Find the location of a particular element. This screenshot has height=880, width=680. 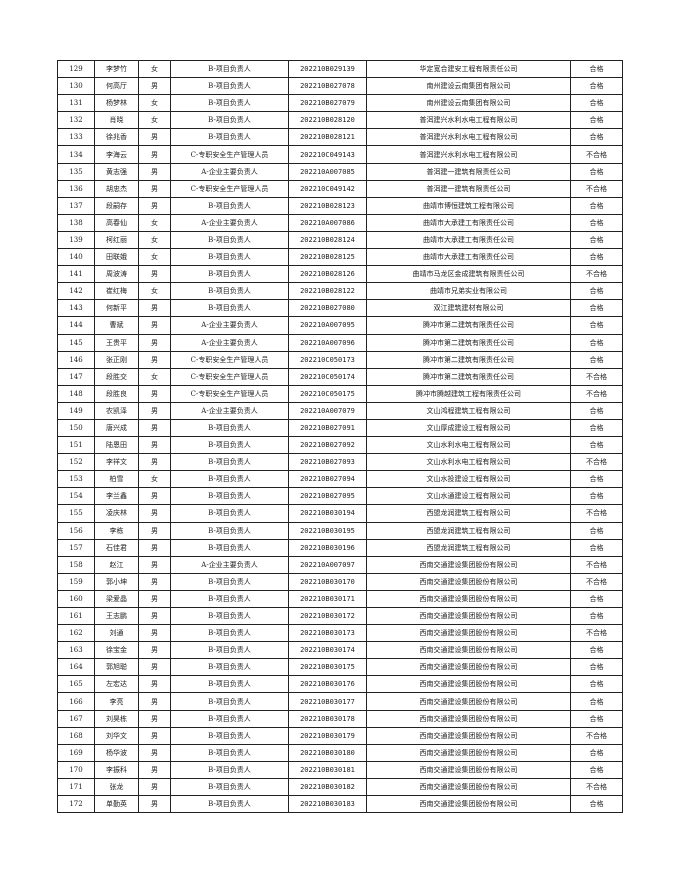

row-number-cell: 164 is located at coordinates (76, 667).